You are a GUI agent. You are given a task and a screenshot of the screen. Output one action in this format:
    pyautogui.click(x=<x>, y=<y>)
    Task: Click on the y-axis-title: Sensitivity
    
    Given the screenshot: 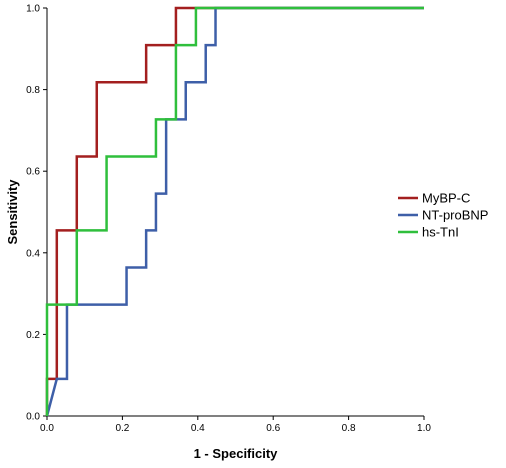 What is the action you would take?
    pyautogui.click(x=12, y=212)
    